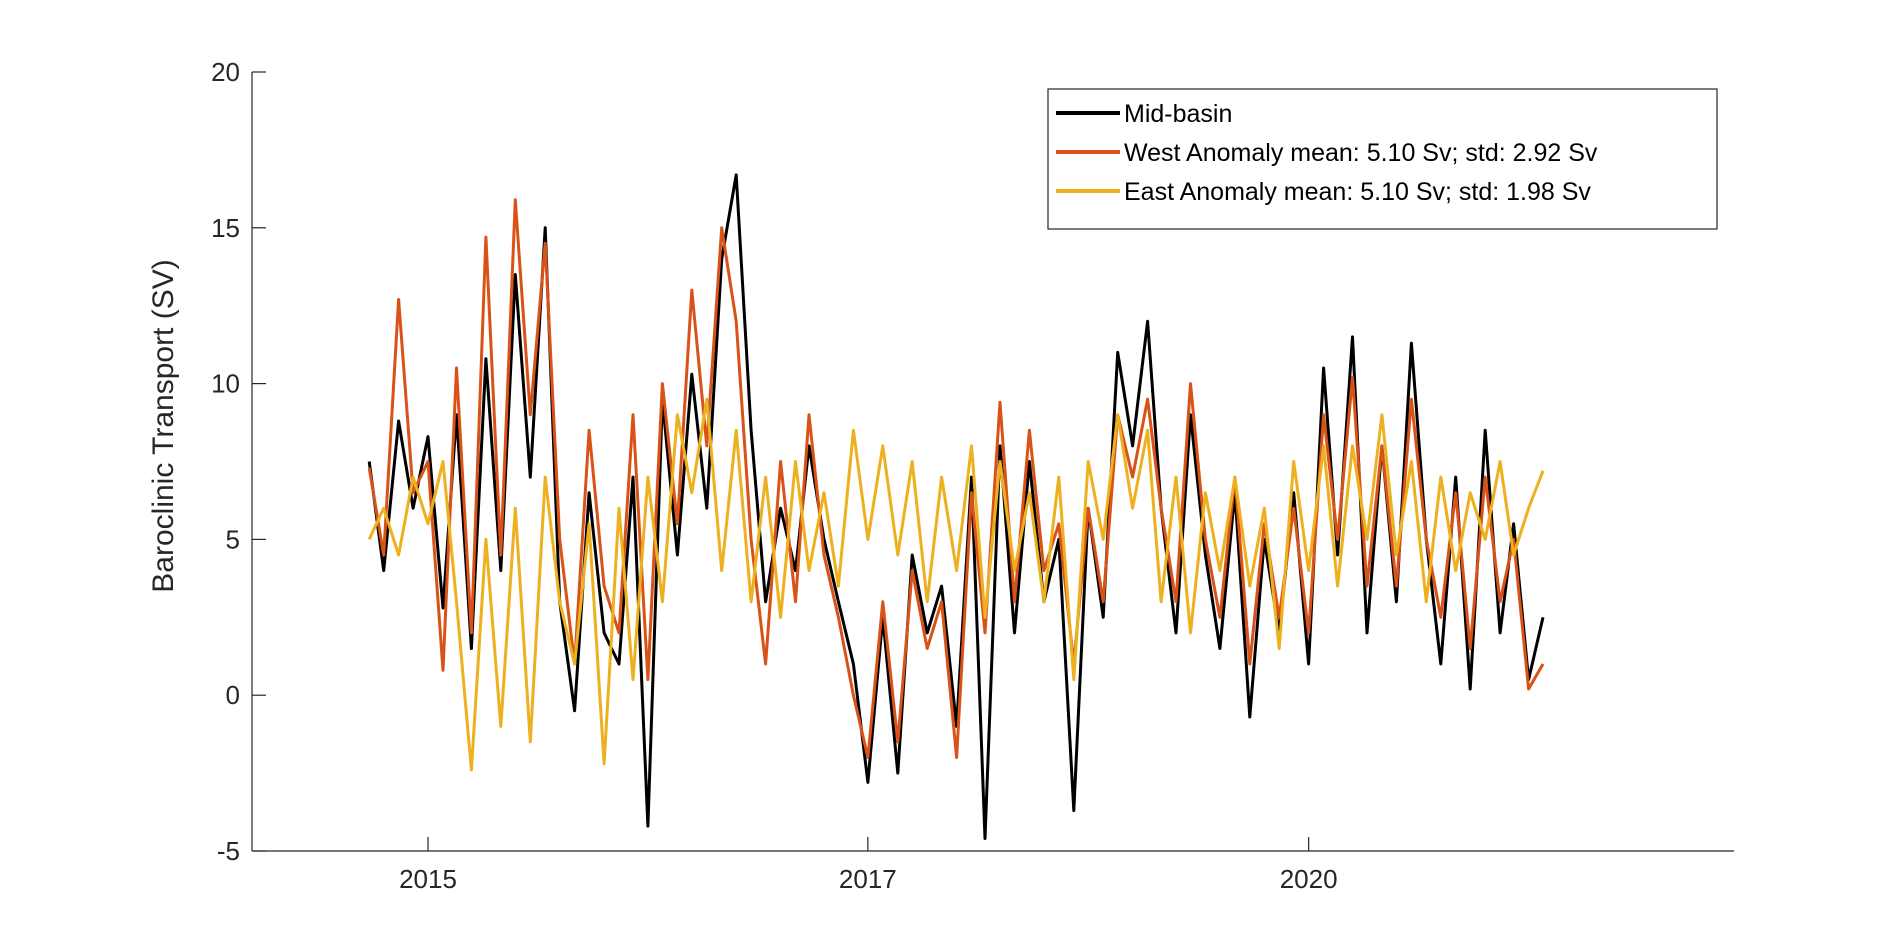 Image resolution: width=1890 pixels, height=945 pixels. What do you see at coordinates (233, 695) in the screenshot?
I see `y-tick-label: 0` at bounding box center [233, 695].